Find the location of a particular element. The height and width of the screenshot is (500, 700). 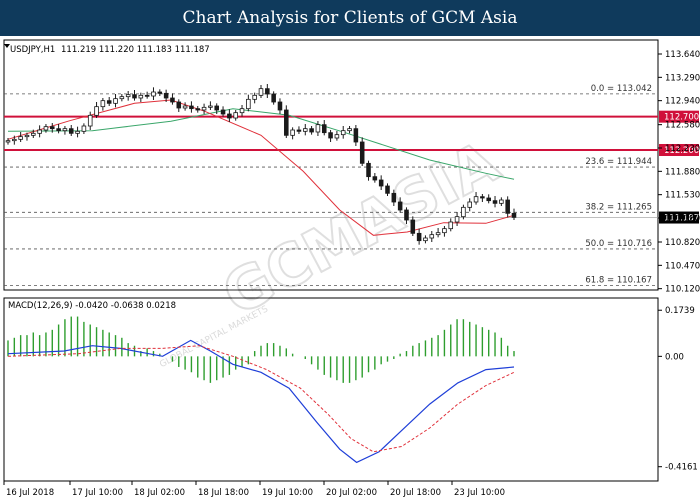

y-tick-label: 111.530 is located at coordinates (682, 196).